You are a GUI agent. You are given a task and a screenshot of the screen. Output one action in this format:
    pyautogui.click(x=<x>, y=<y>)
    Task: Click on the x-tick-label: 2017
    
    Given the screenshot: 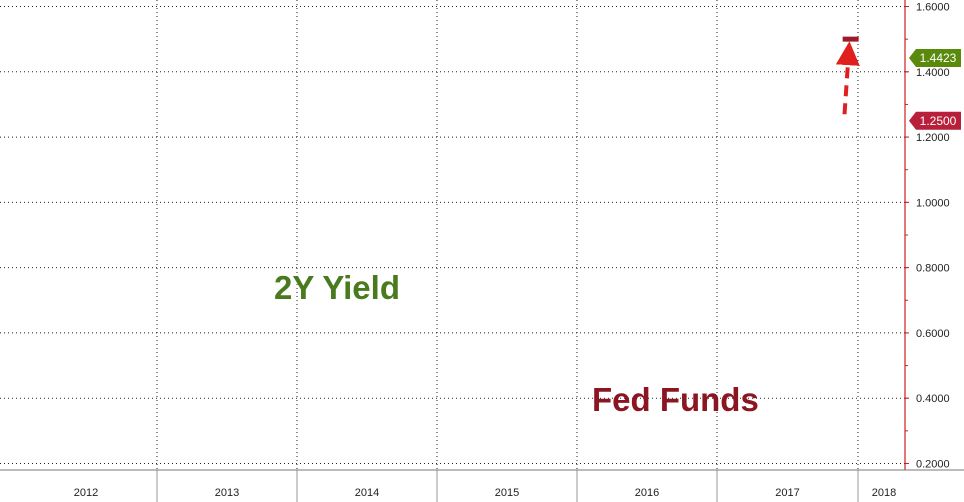 What is the action you would take?
    pyautogui.click(x=787, y=493)
    